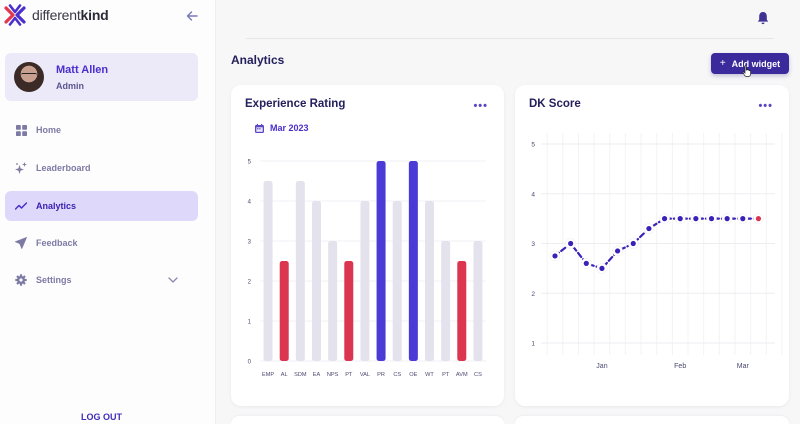 This screenshot has height=424, width=800. I want to click on notifications-bell-icon, so click(763, 18).